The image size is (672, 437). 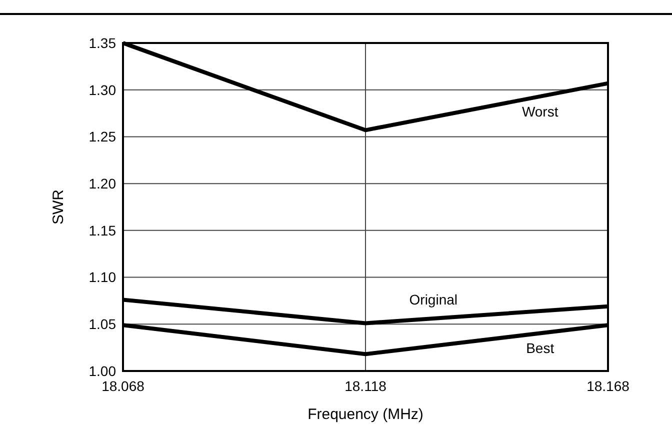 I want to click on y-tick-label: 1.10, so click(x=102, y=277).